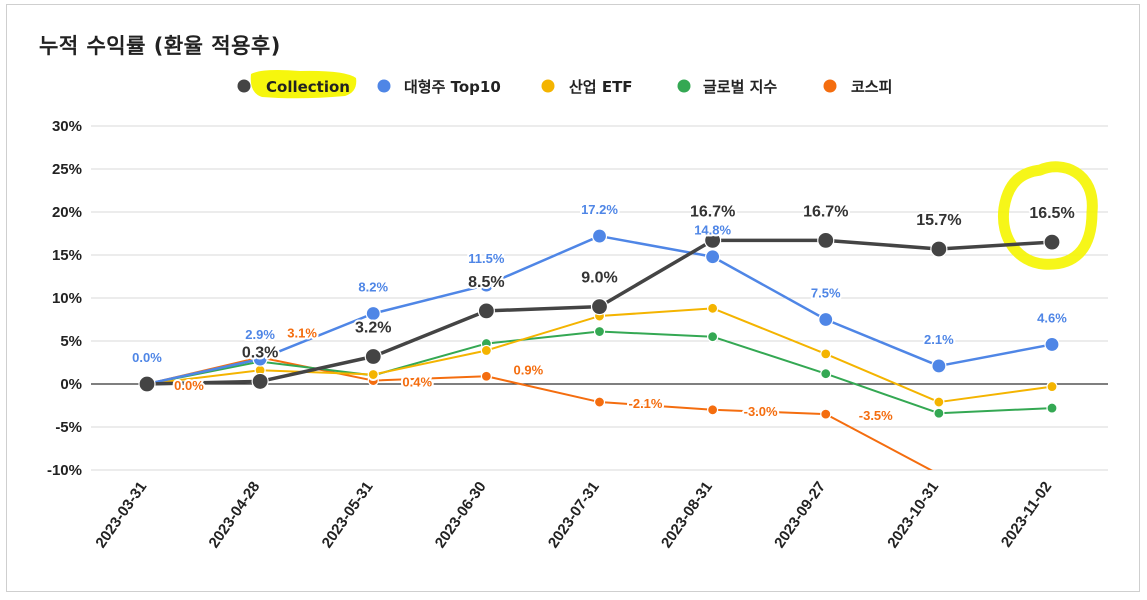 This screenshot has height=600, width=1147. I want to click on data-label: 8.2%, so click(373, 286).